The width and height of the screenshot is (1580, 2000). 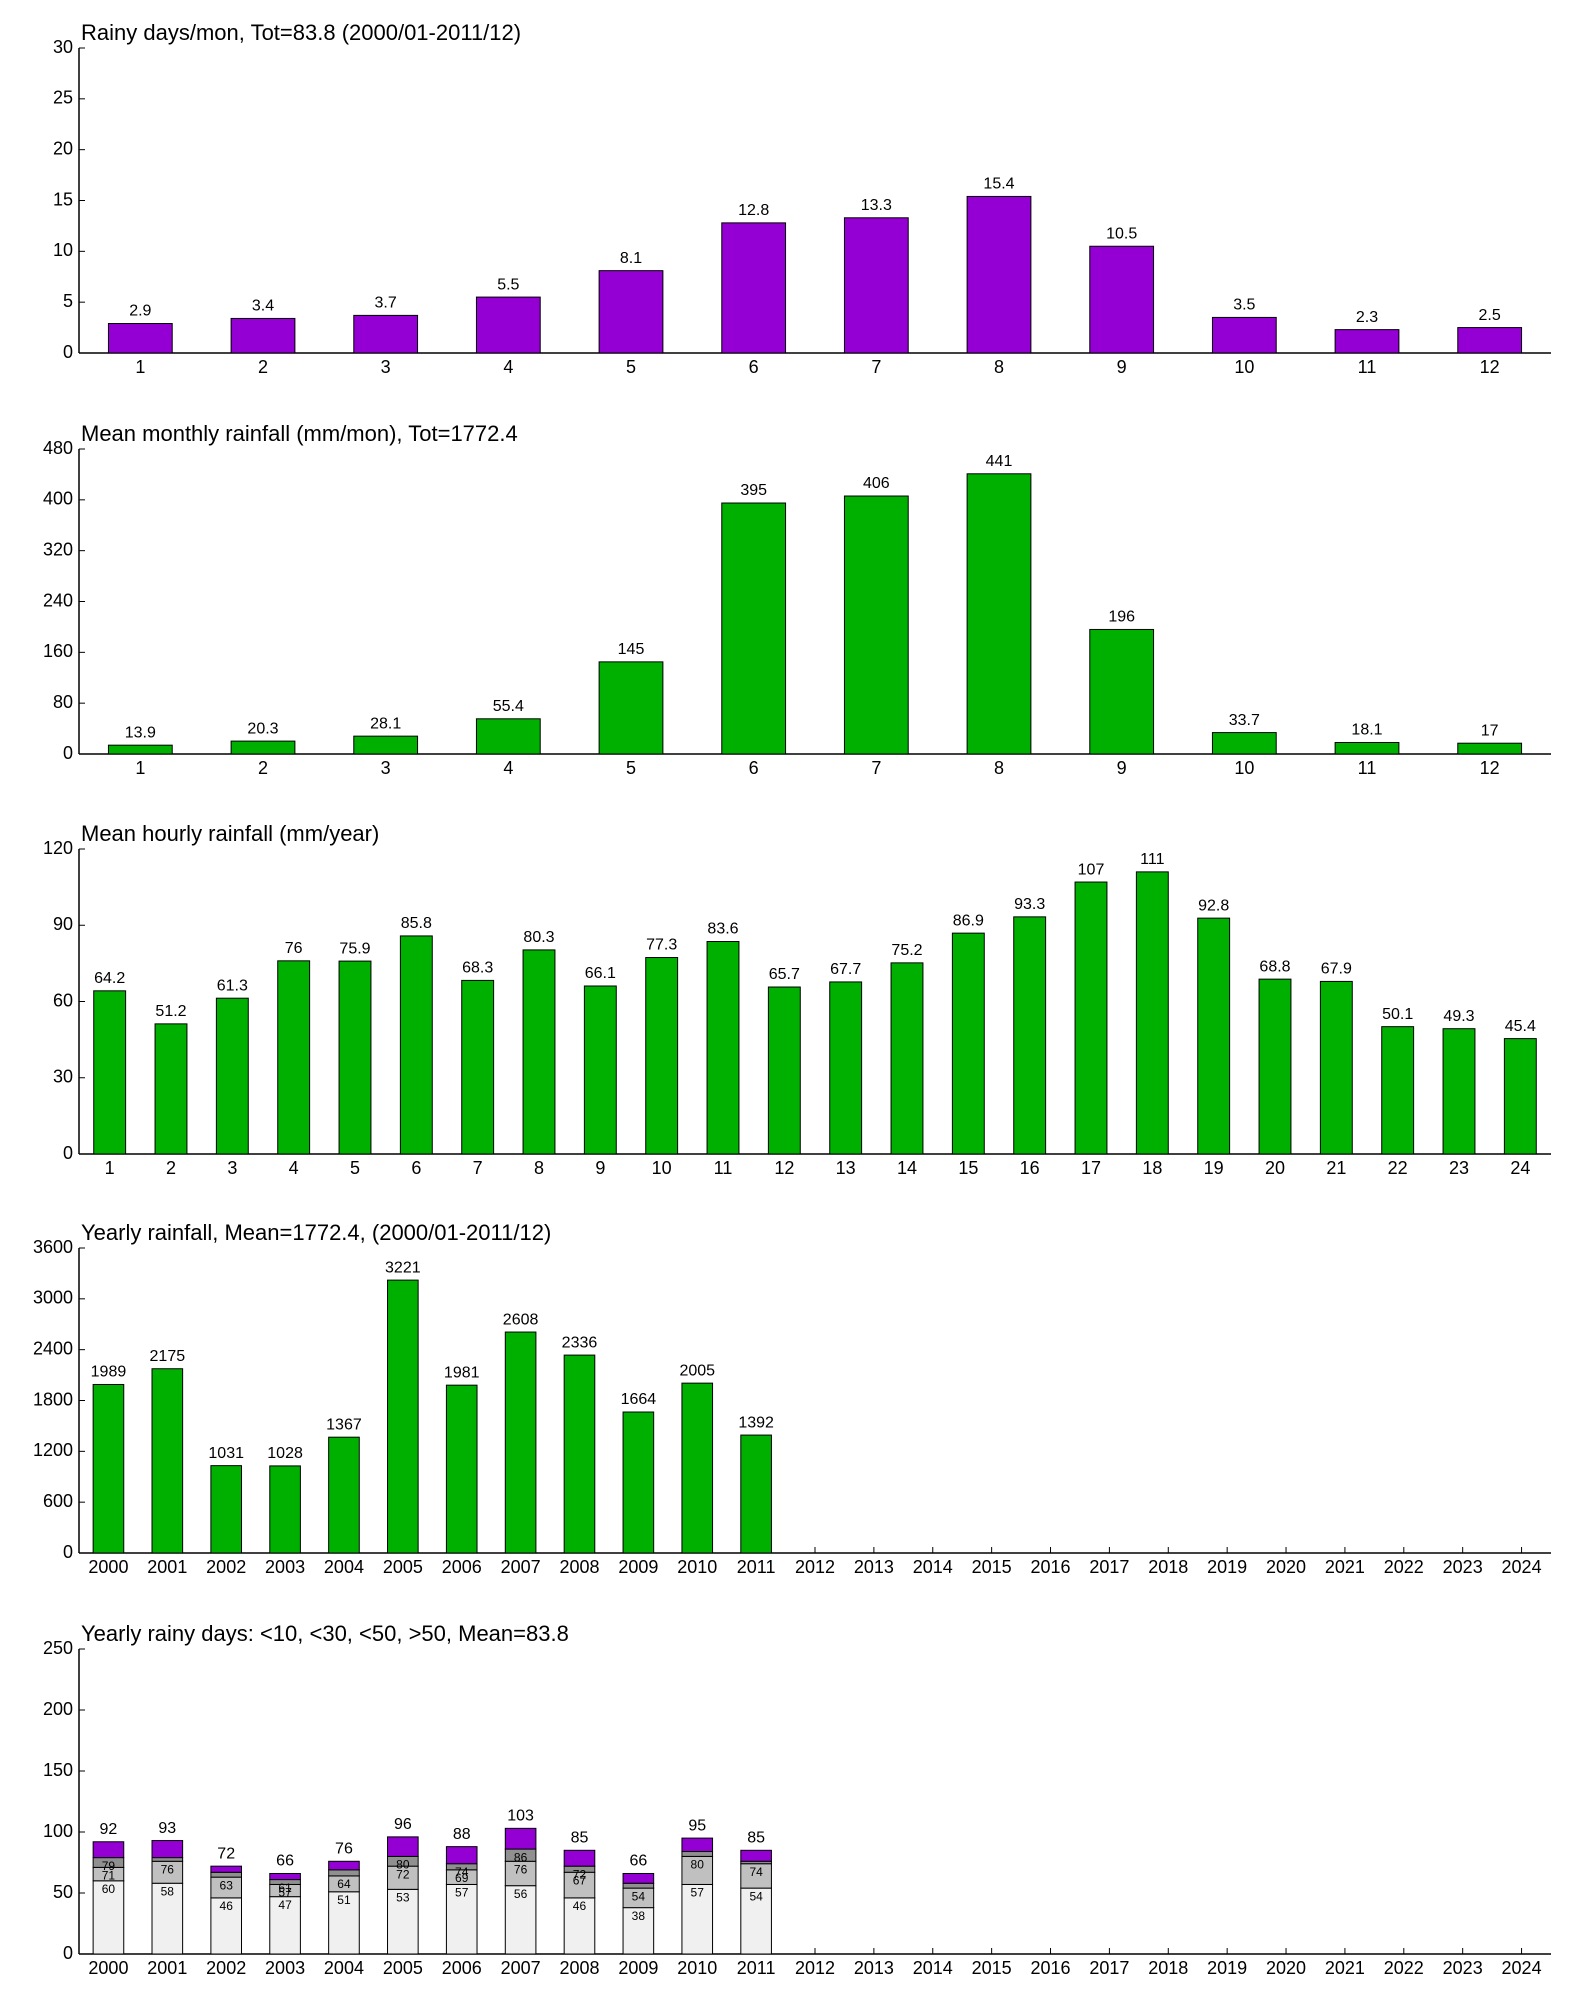 What do you see at coordinates (53, 1399) in the screenshot?
I see `y-tick-label: 1800` at bounding box center [53, 1399].